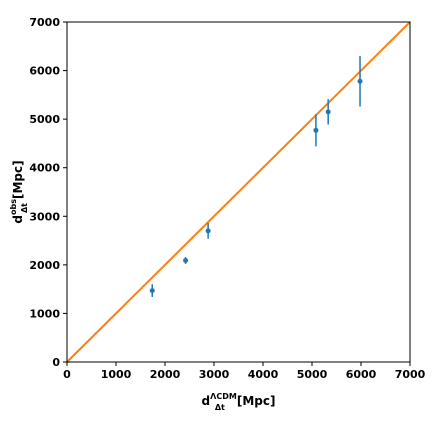 The image size is (436, 436). I want to click on y-axis-label-base: d, so click(18, 219).